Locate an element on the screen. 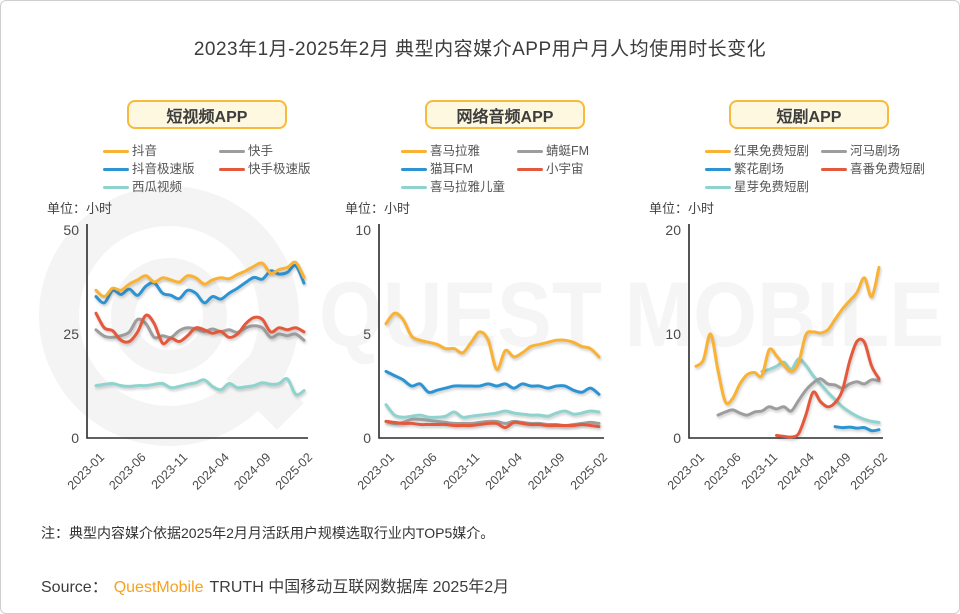 The width and height of the screenshot is (960, 614). legend-label: 西瓜视频 is located at coordinates (157, 187).